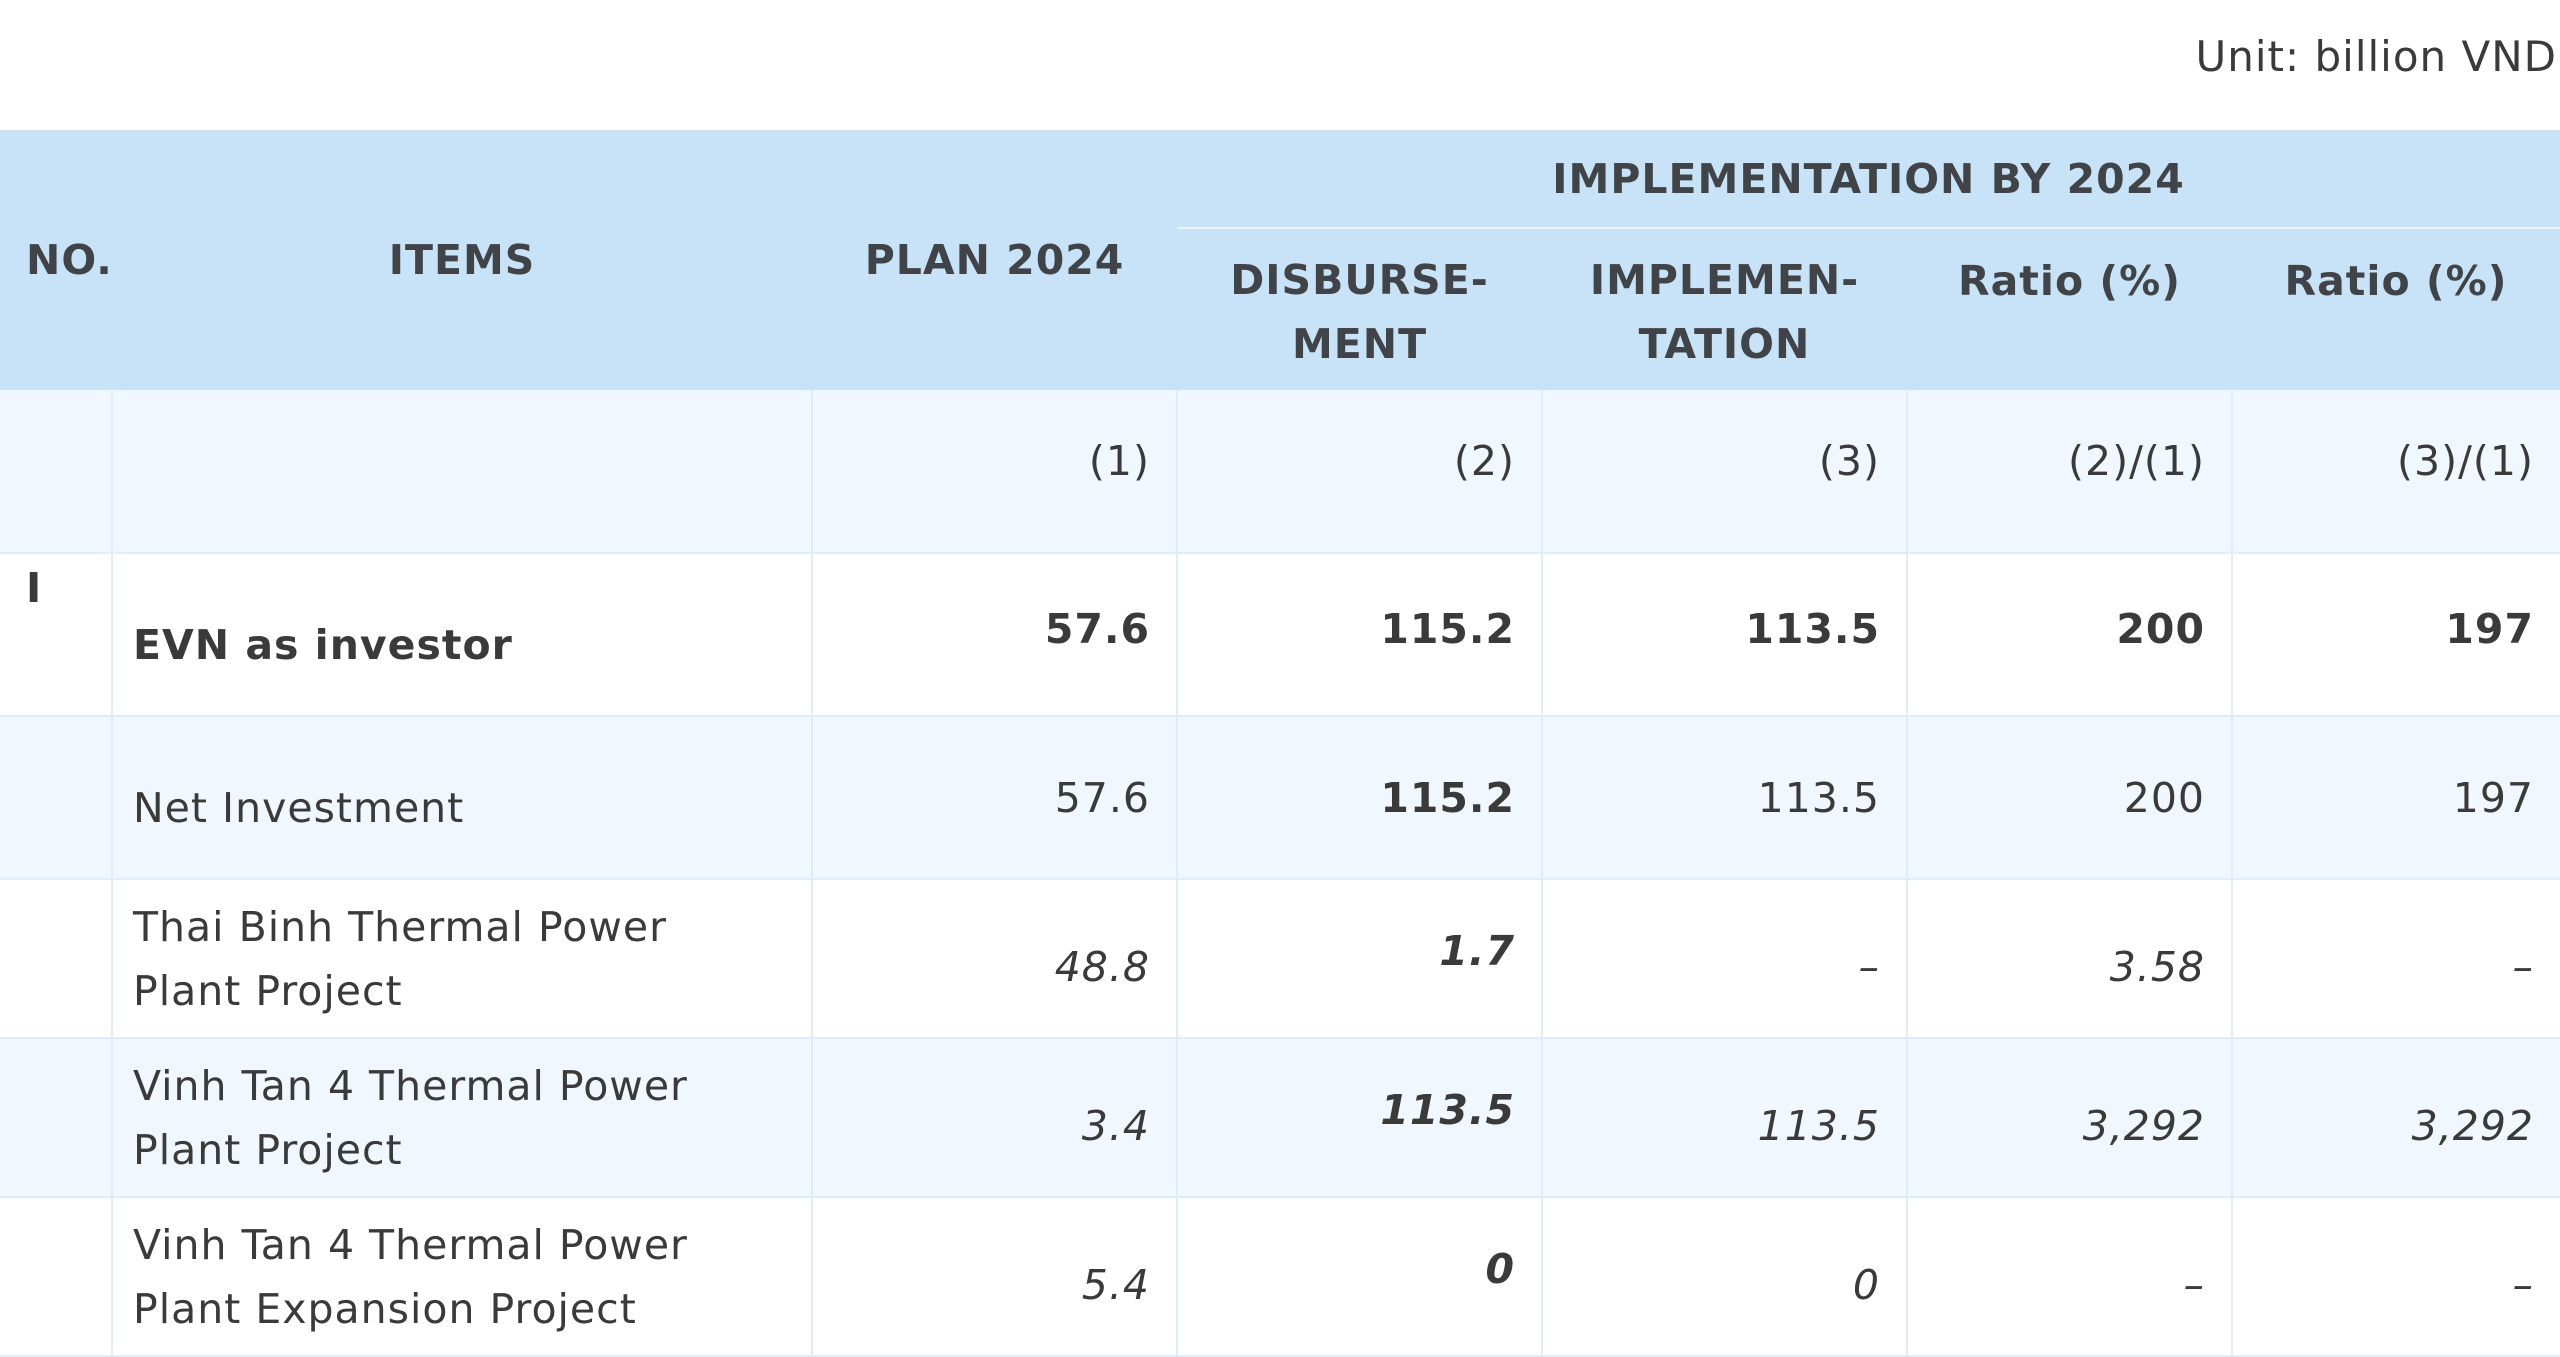  I want to click on row-ratio-1: 3.58, so click(2070, 959).